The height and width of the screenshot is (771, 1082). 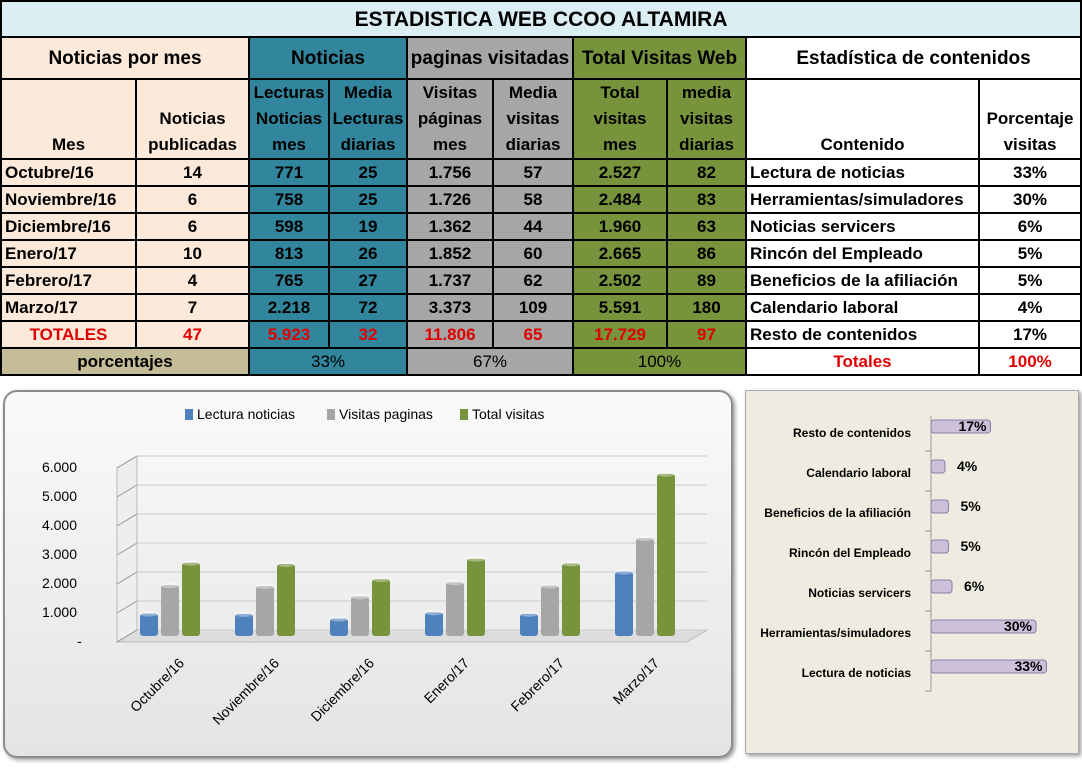 I want to click on table-cell: 30%, so click(x=1029, y=199).